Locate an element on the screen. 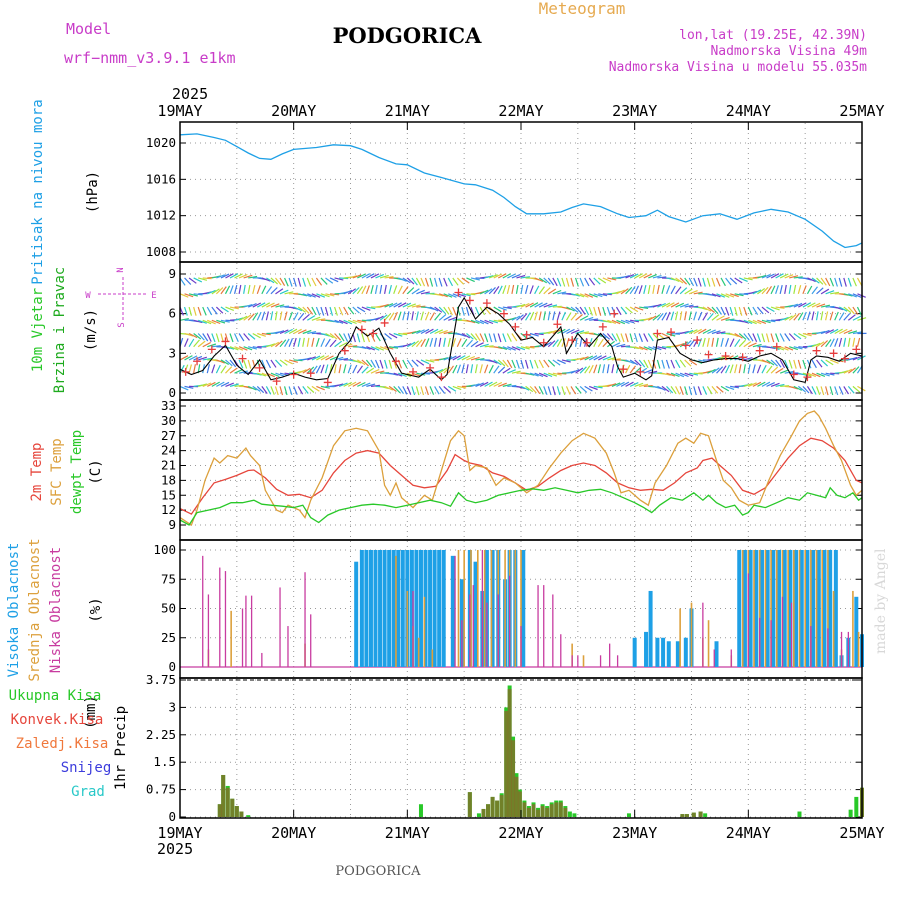  pressure-axis-label: Pritisak na nivou mora is located at coordinates (38, 191).